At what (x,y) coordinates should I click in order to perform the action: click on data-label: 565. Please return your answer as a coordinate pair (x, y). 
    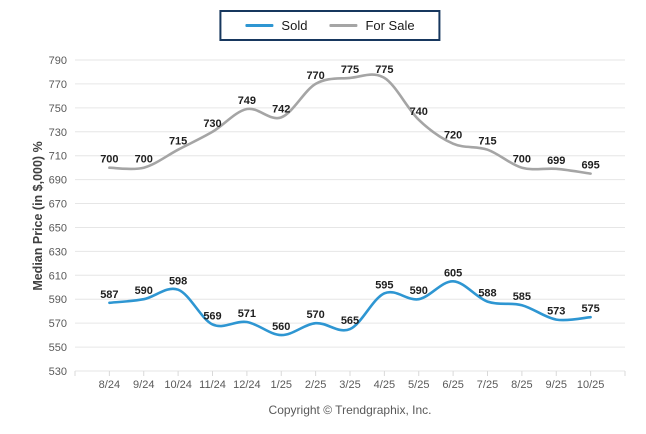
    Looking at the image, I should click on (350, 321).